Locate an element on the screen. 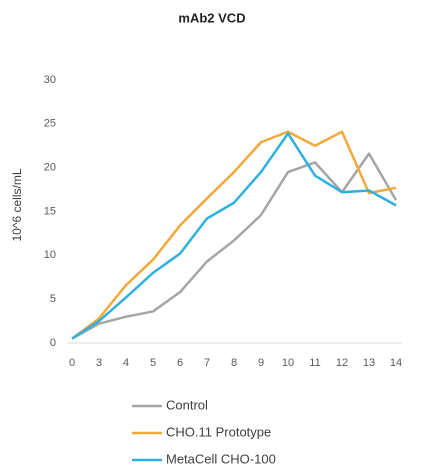 The image size is (425, 470). x-tick-label: 7 is located at coordinates (207, 363).